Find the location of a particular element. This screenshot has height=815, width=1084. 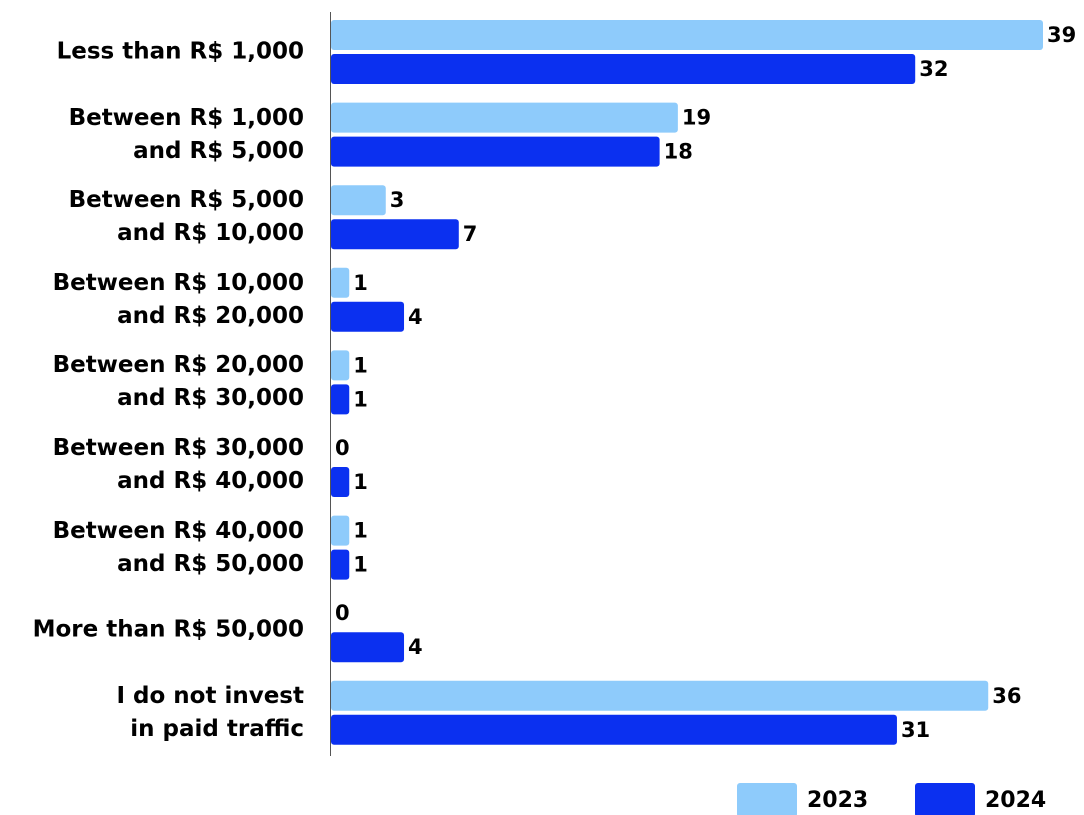

category-label: Between R$ 5,000 and R$ 10,000 is located at coordinates (186, 217).